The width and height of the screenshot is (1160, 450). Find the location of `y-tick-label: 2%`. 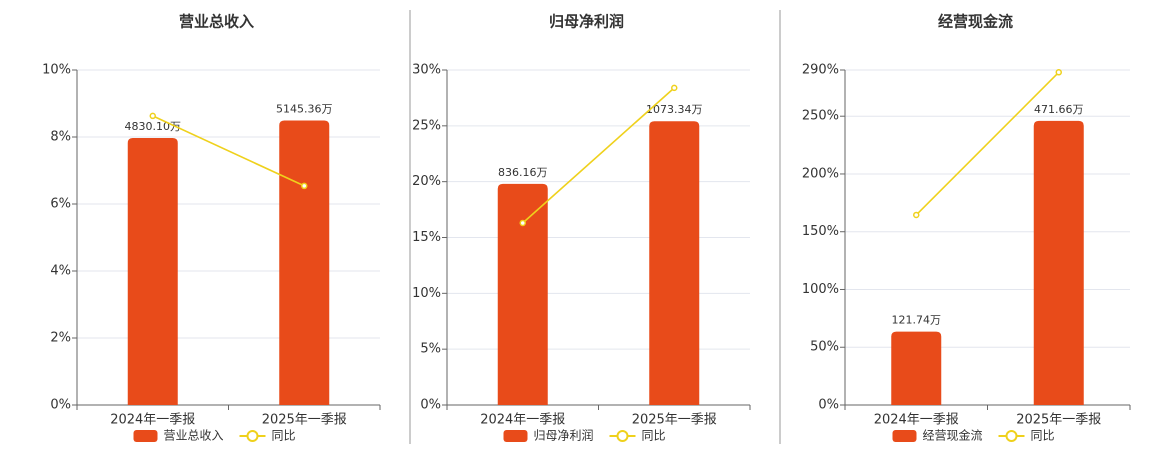

y-tick-label: 2% is located at coordinates (60, 338).